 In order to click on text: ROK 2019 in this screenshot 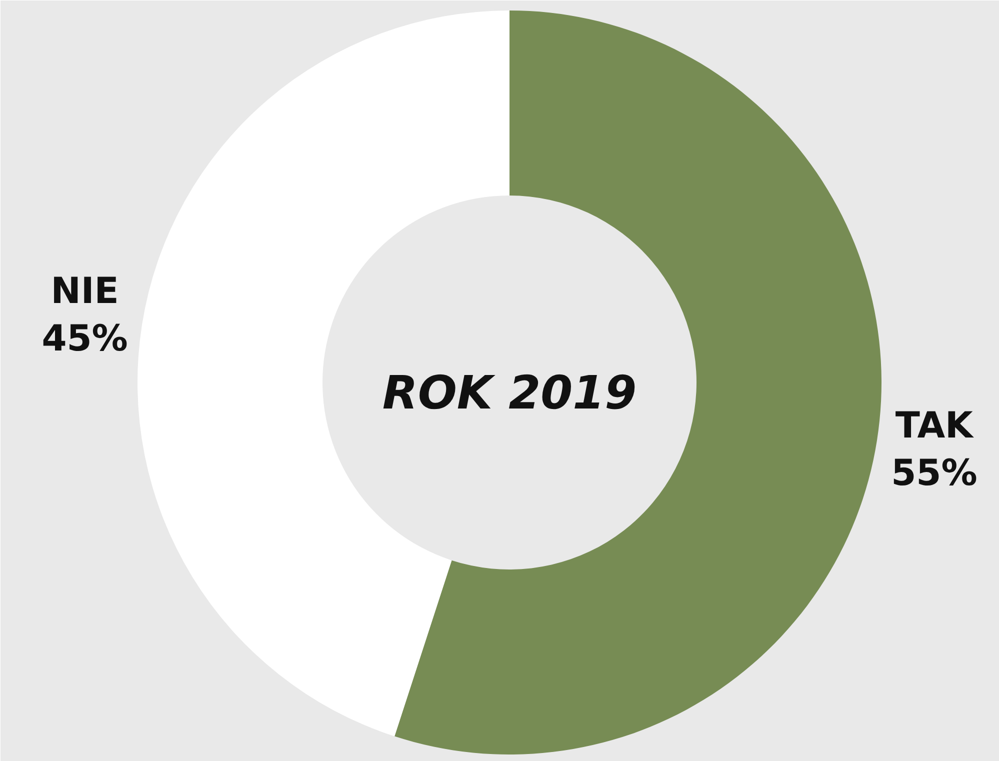, I will do `click(509, 393)`.